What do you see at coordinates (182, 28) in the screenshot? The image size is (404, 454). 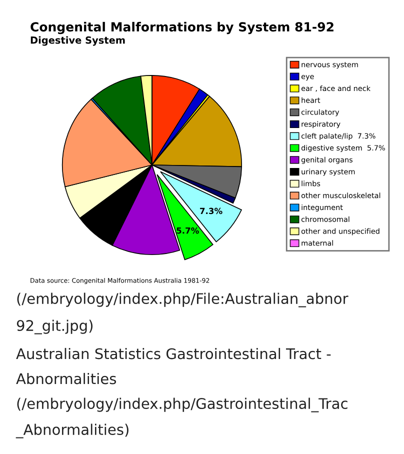 I see `chart-title: Congenital Malformations by System 81-92` at bounding box center [182, 28].